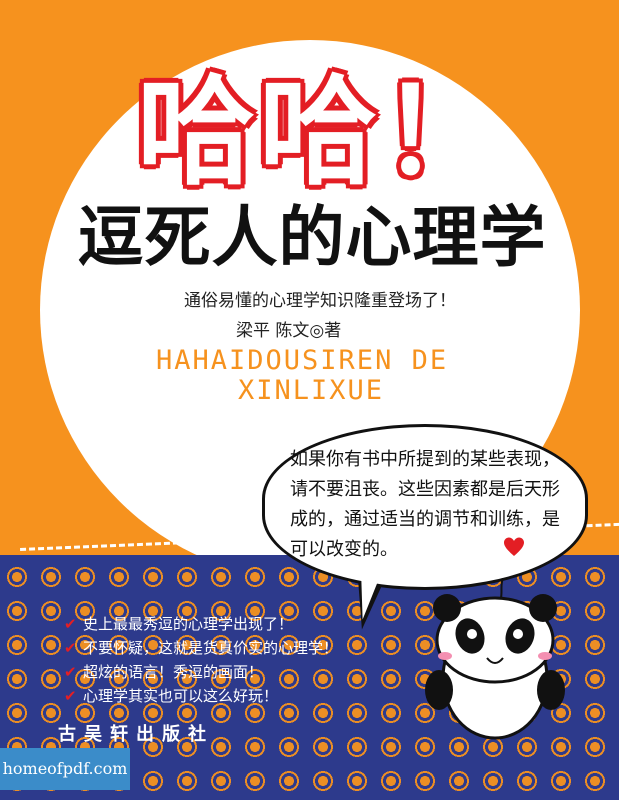 This screenshot has height=800, width=619. Describe the element at coordinates (495, 659) in the screenshot. I see `panda-illustration` at that location.